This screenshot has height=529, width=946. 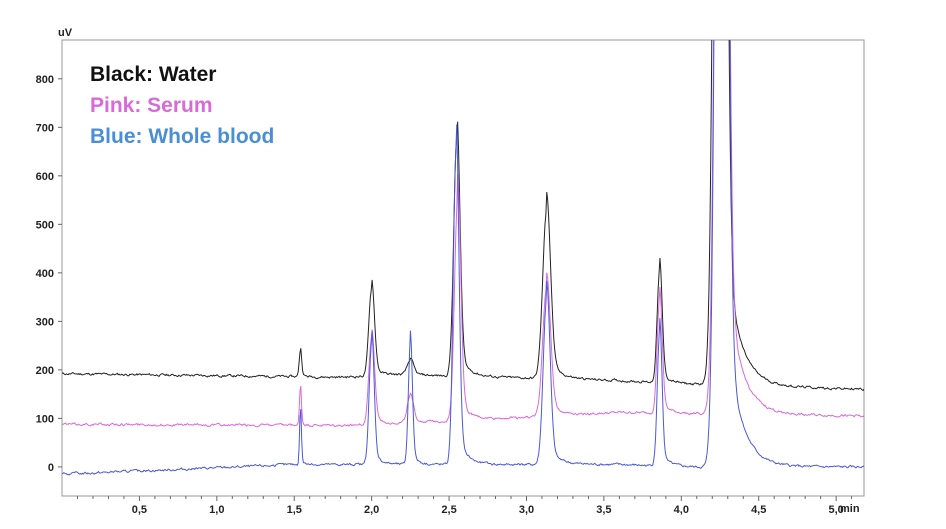 I want to click on y-tick-label: 0, so click(x=51, y=468).